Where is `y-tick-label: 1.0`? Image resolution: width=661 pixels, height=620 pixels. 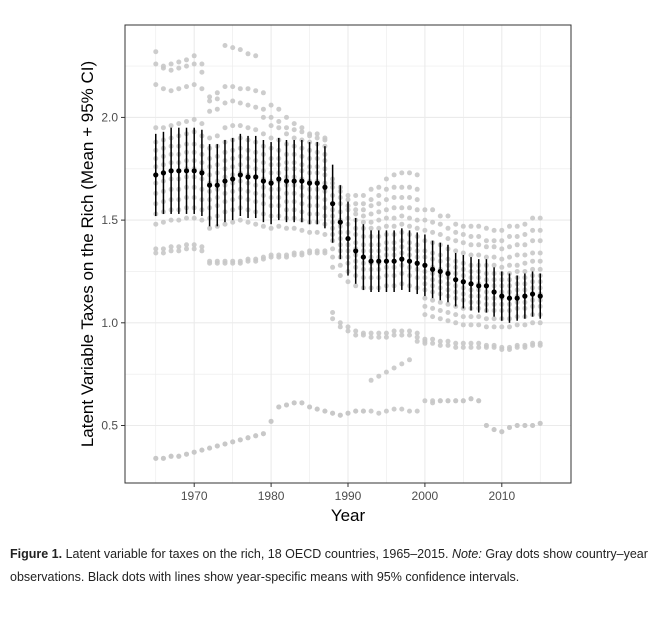 y-tick-label: 1.0 is located at coordinates (109, 323).